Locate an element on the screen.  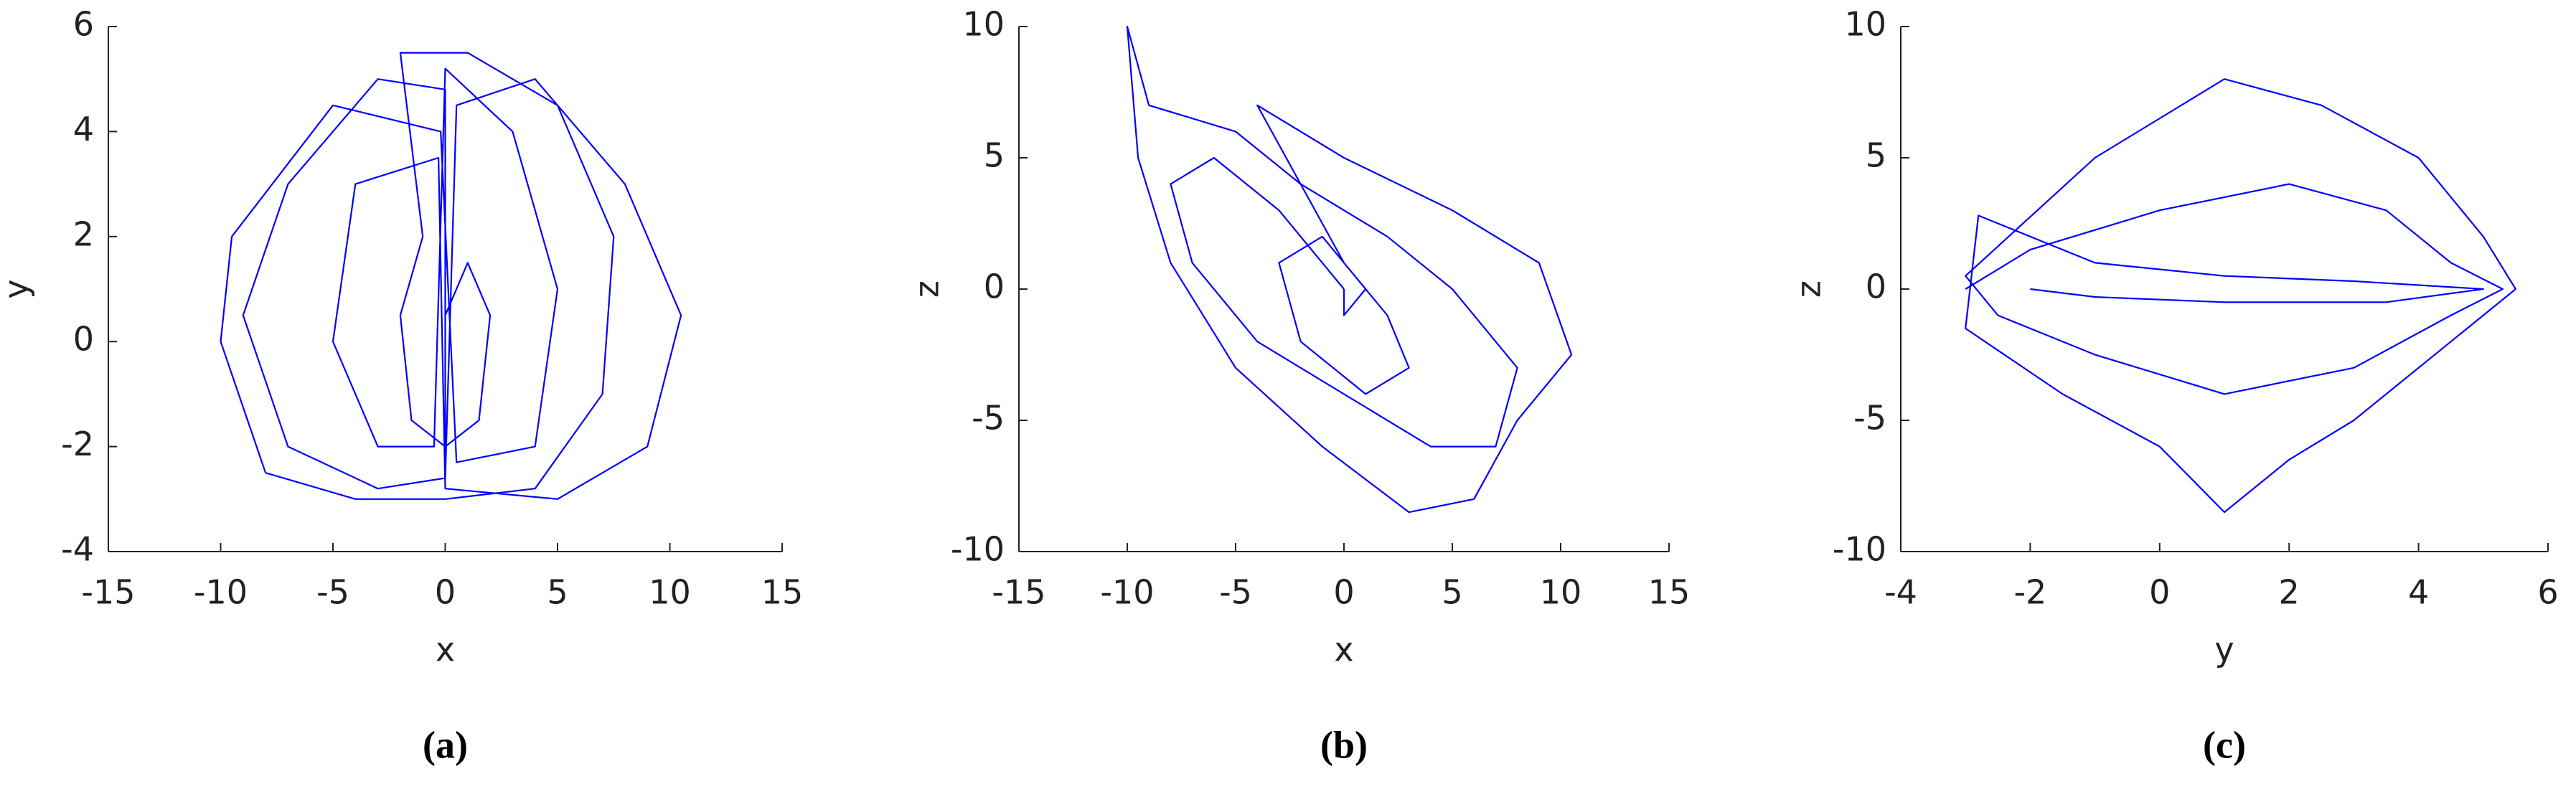
panel-caption: (a) is located at coordinates (445, 744).